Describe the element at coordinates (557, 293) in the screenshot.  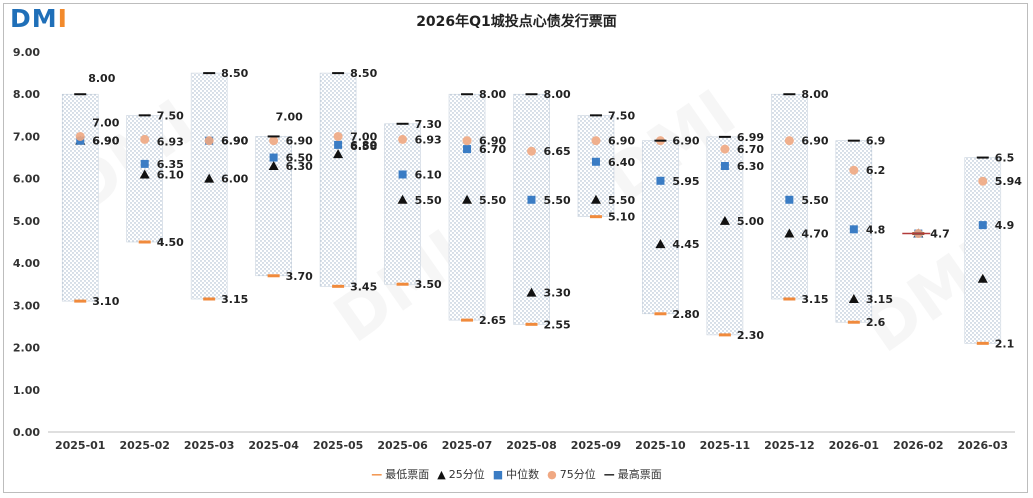
I see `data-label: 3.30` at that location.